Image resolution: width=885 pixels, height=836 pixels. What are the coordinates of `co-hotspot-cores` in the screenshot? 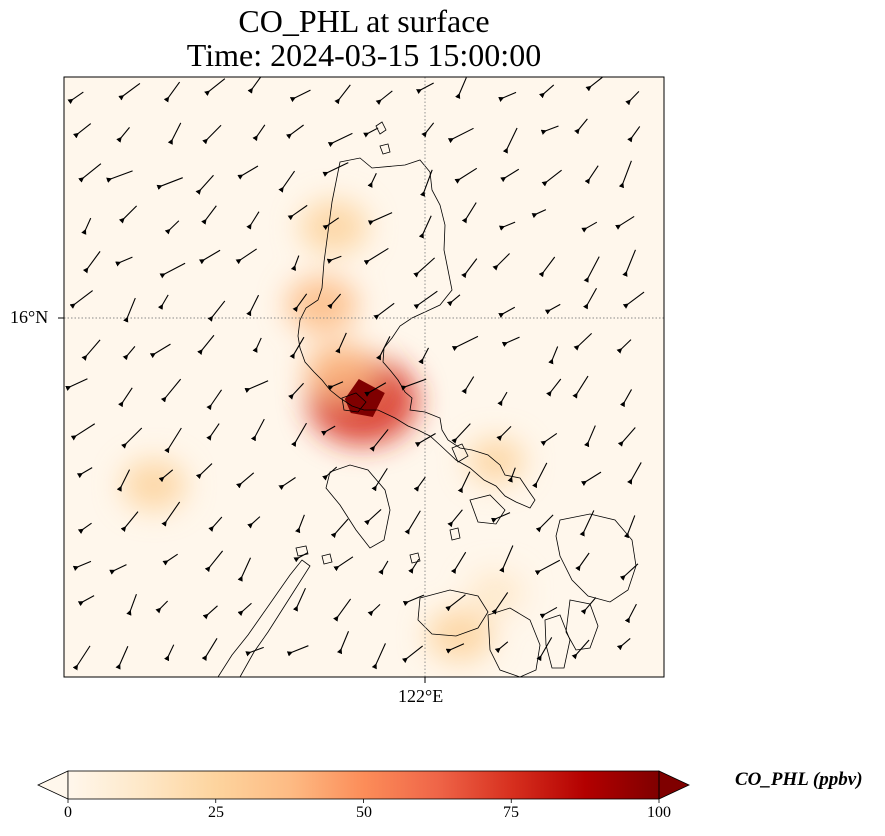 It's located at (364, 398).